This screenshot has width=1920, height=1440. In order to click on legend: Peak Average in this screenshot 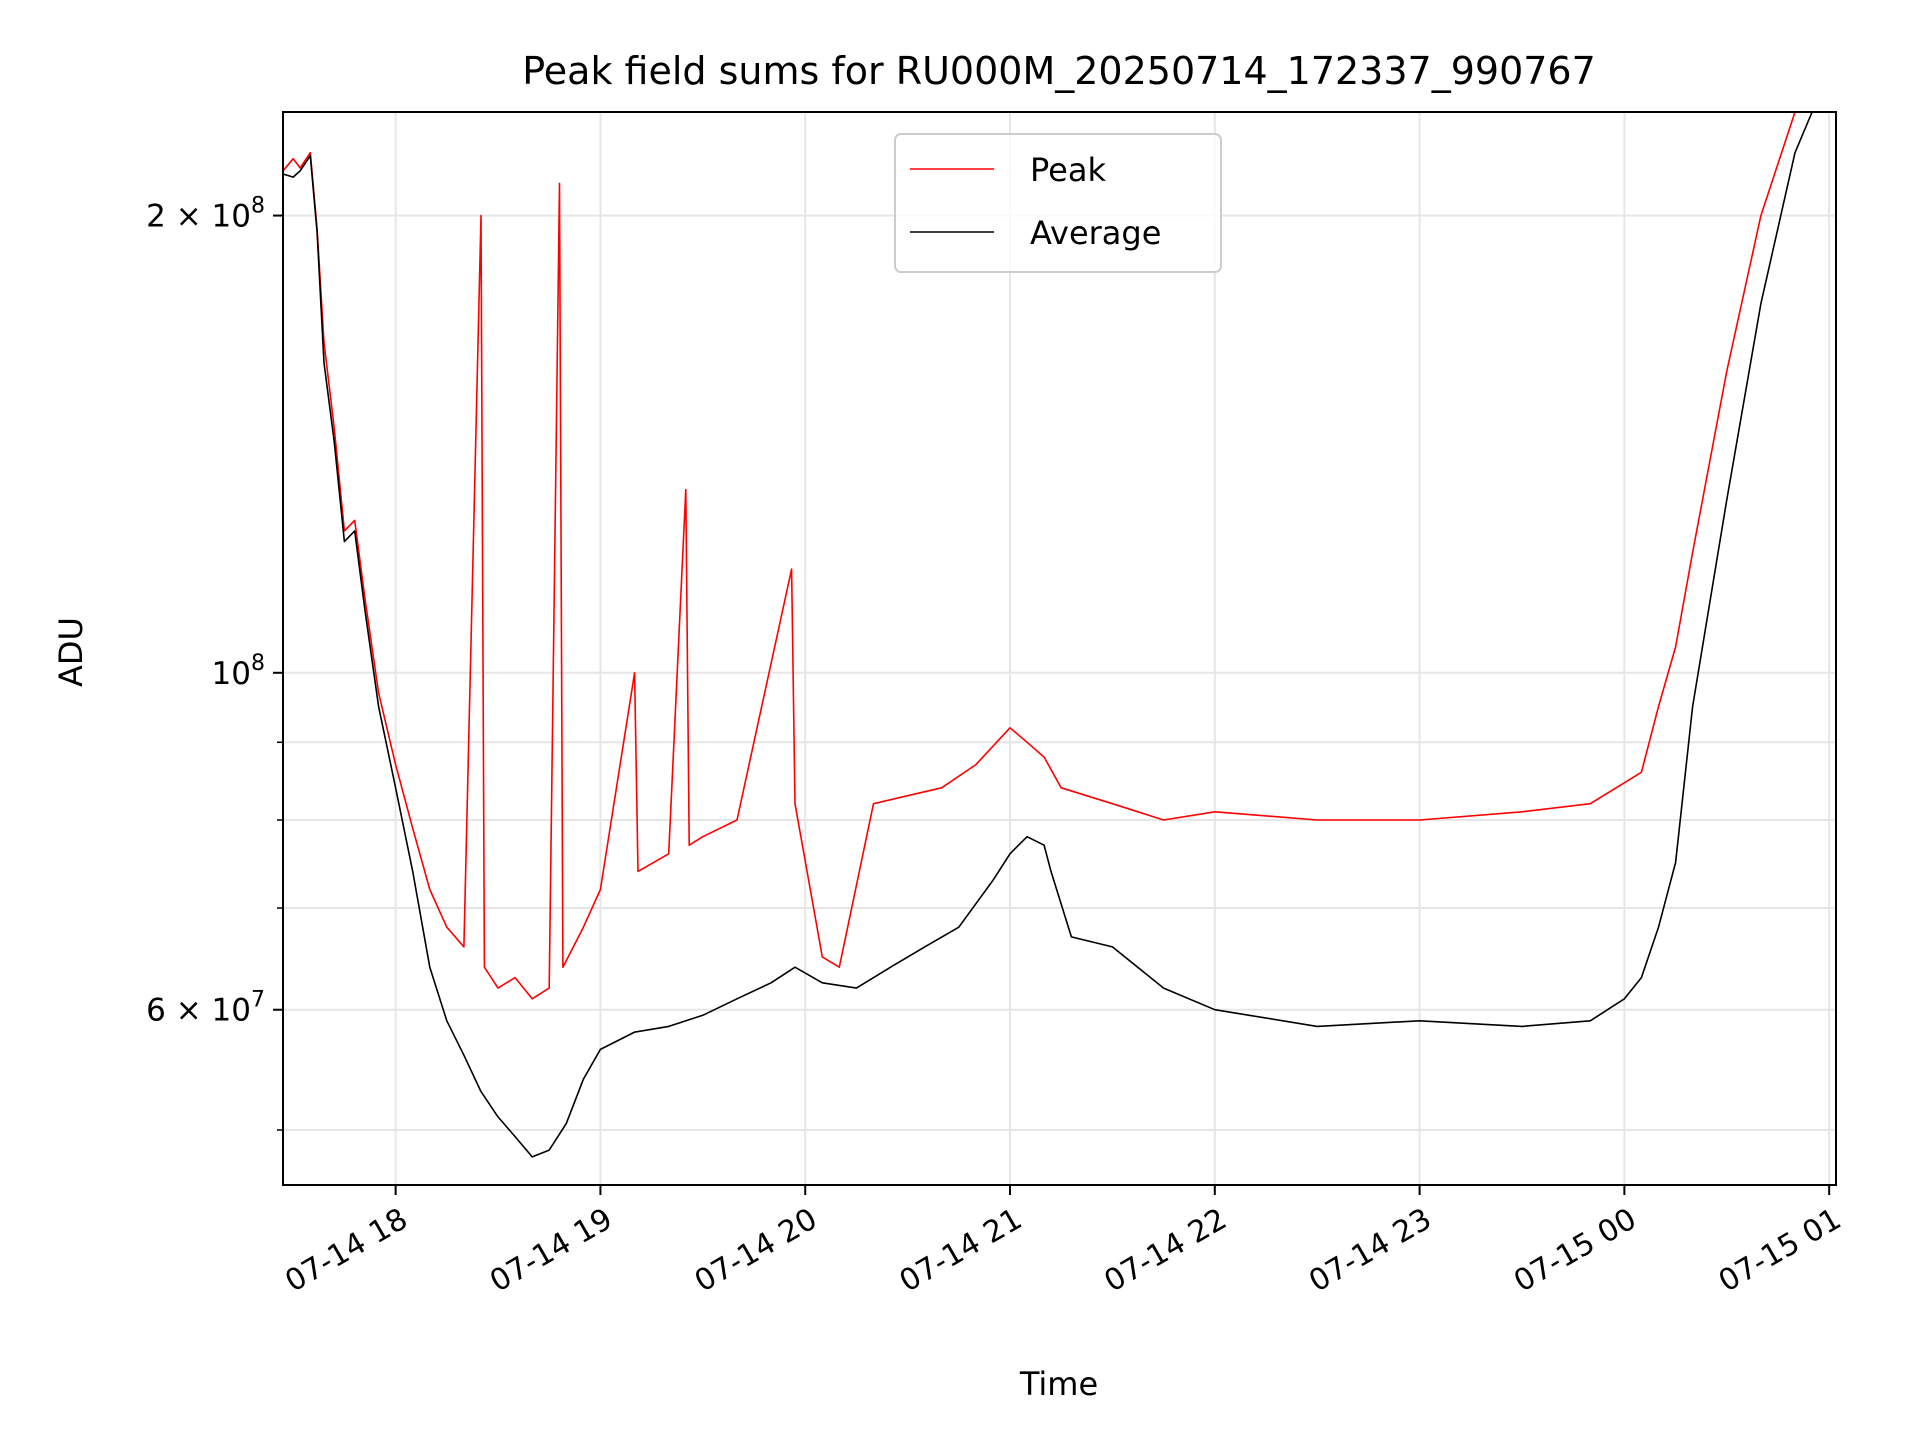, I will do `click(1058, 203)`.